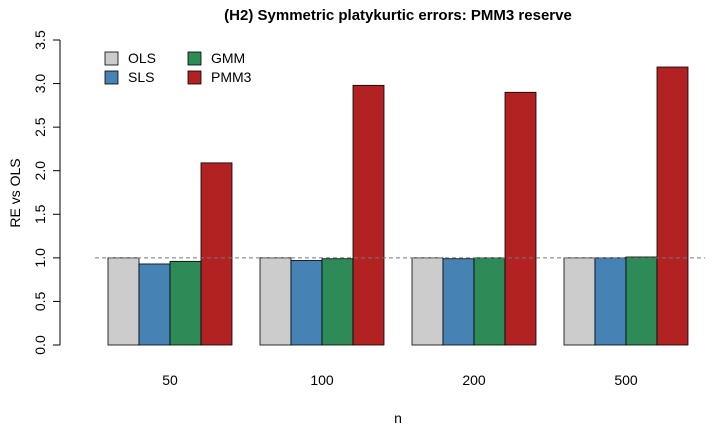 The width and height of the screenshot is (714, 435). I want to click on y-tick-label: 3.0, so click(40, 84).